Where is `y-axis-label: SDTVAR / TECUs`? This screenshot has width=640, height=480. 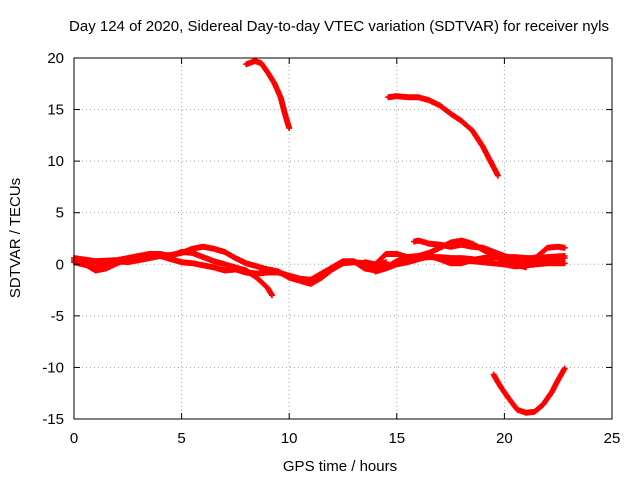 y-axis-label: SDTVAR / TECUs is located at coordinates (15, 238).